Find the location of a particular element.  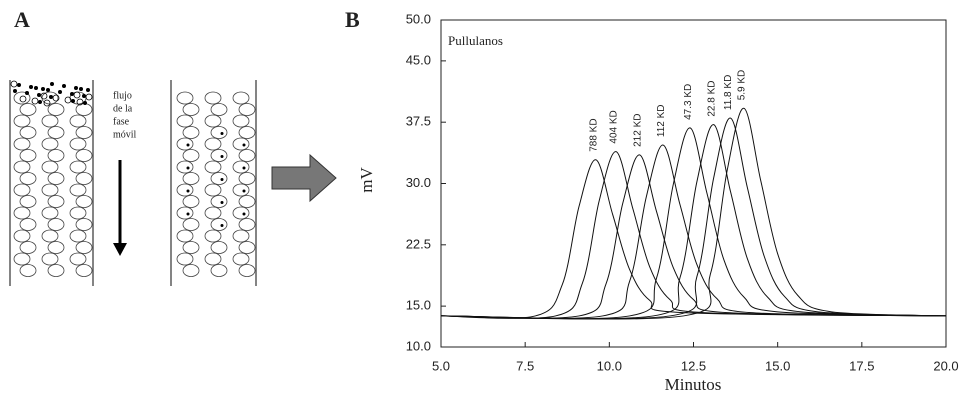

y-tick-label: 37.5 is located at coordinates (418, 121).